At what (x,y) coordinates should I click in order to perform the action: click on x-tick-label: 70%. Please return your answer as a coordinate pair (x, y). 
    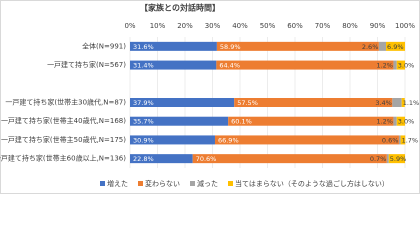
    Looking at the image, I should click on (323, 26).